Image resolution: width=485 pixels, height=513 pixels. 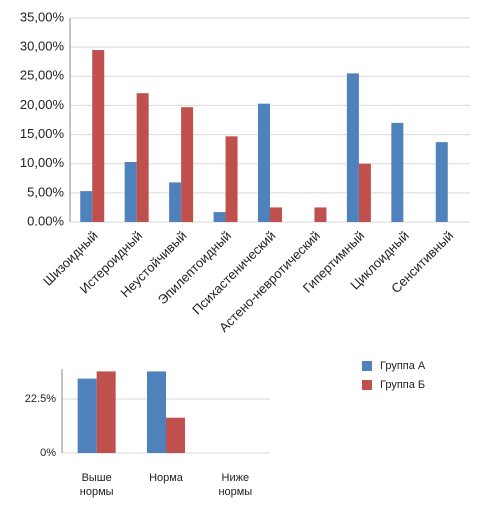 What do you see at coordinates (402, 385) in the screenshot?
I see `legend-label: Группа Б` at bounding box center [402, 385].